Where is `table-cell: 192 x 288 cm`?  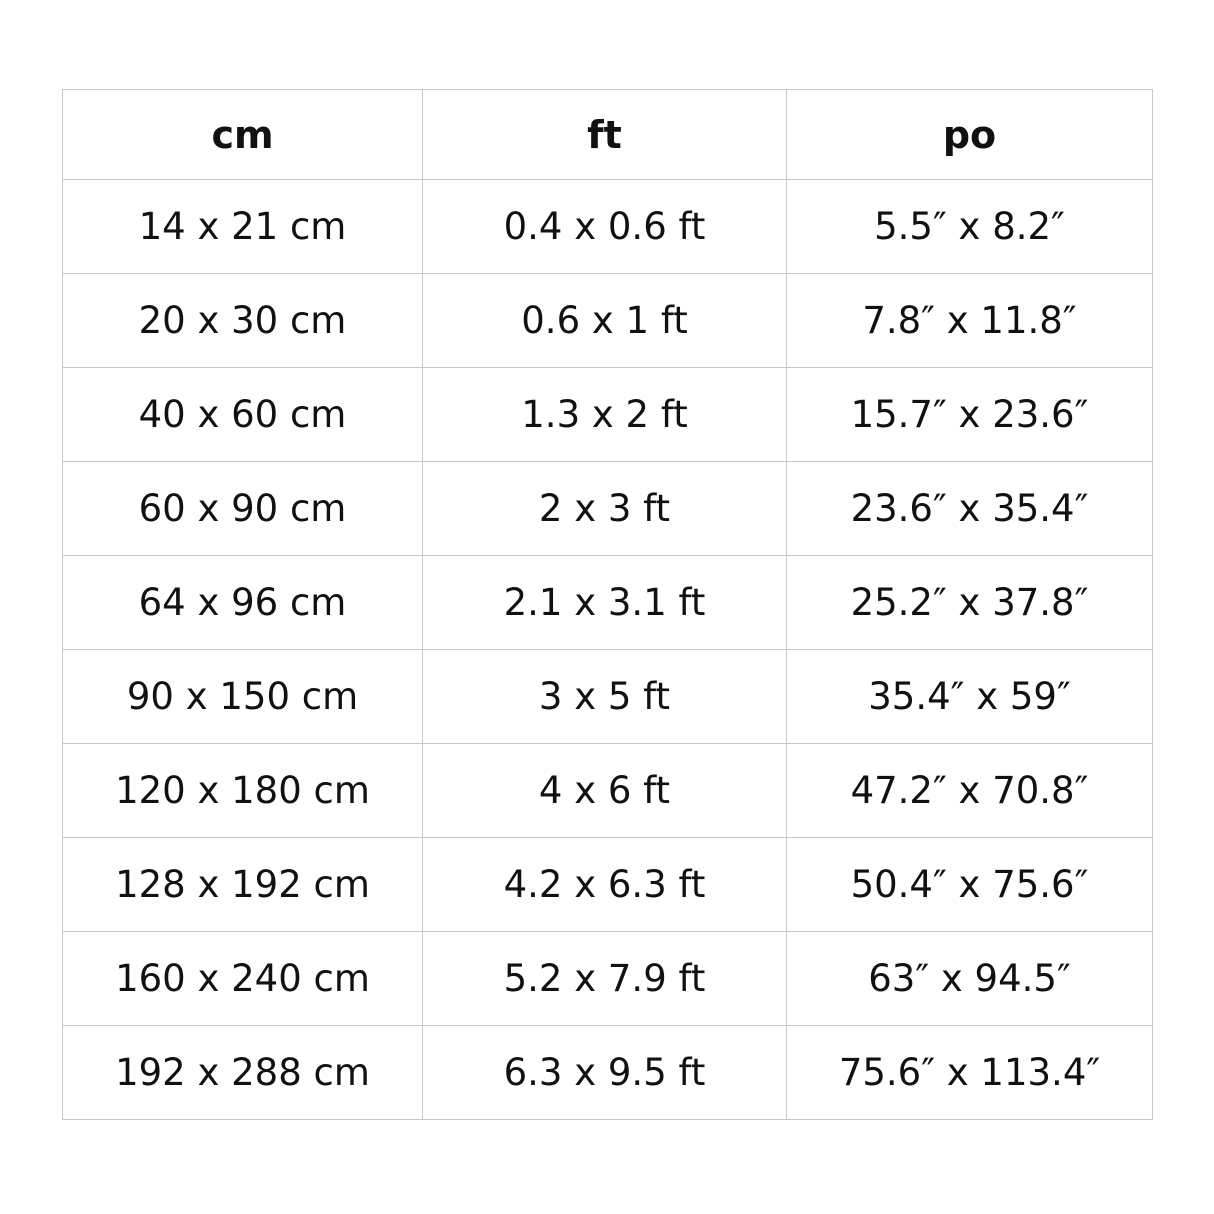
table-cell: 192 x 288 cm is located at coordinates (242, 1072).